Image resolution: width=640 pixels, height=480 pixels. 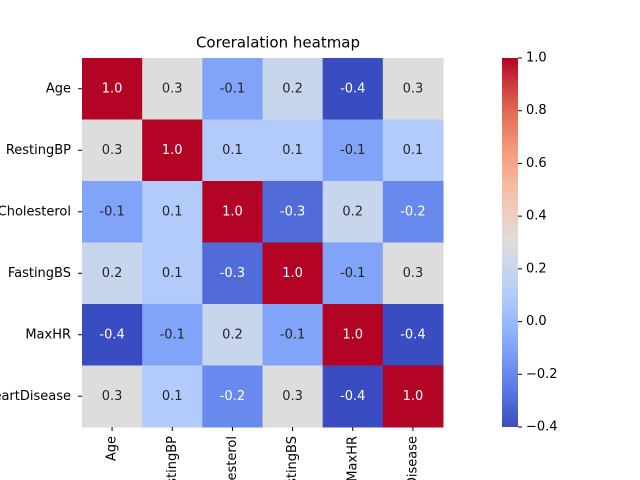 I want to click on colorbar-tick-label: −0.4, so click(x=542, y=427).